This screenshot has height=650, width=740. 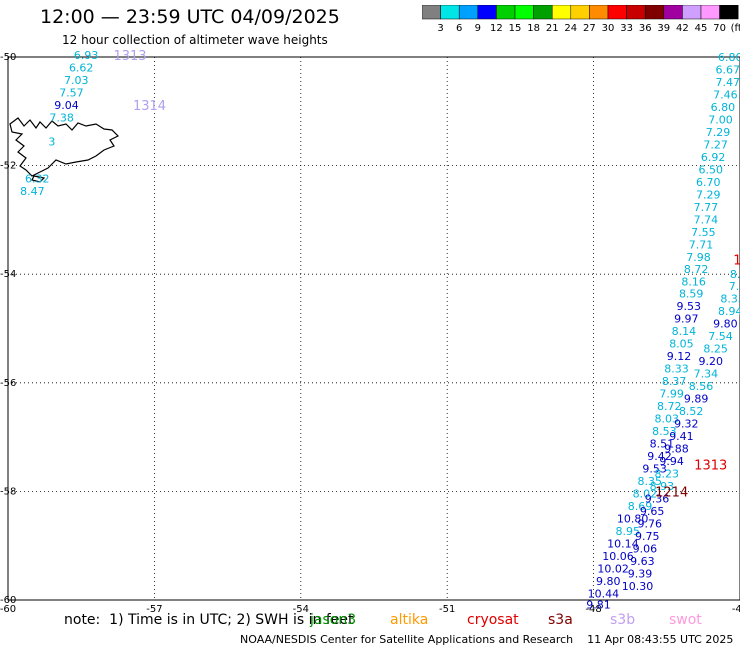 I want to click on wave-height-label: 7.99, so click(x=671, y=394).